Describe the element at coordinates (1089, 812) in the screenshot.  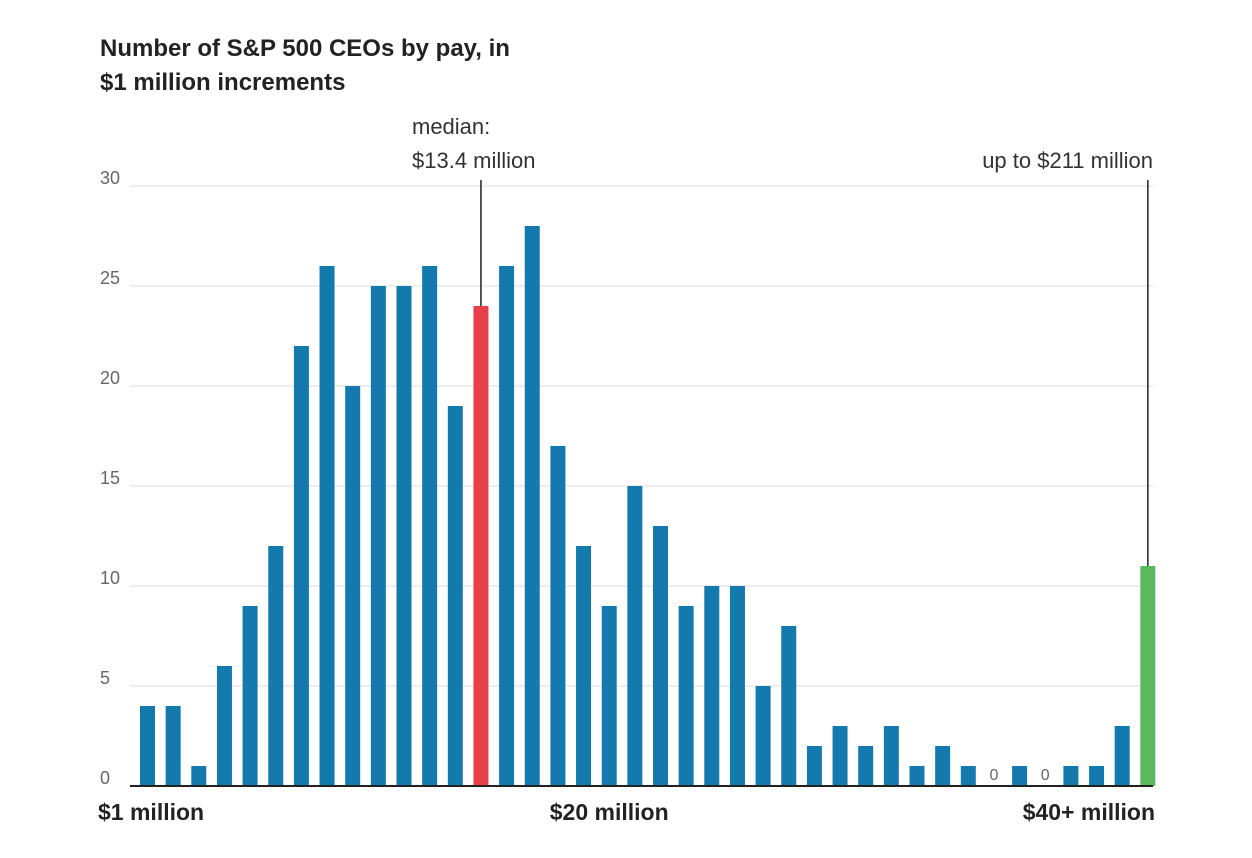
I see `x-tick-label: $40+ million` at that location.